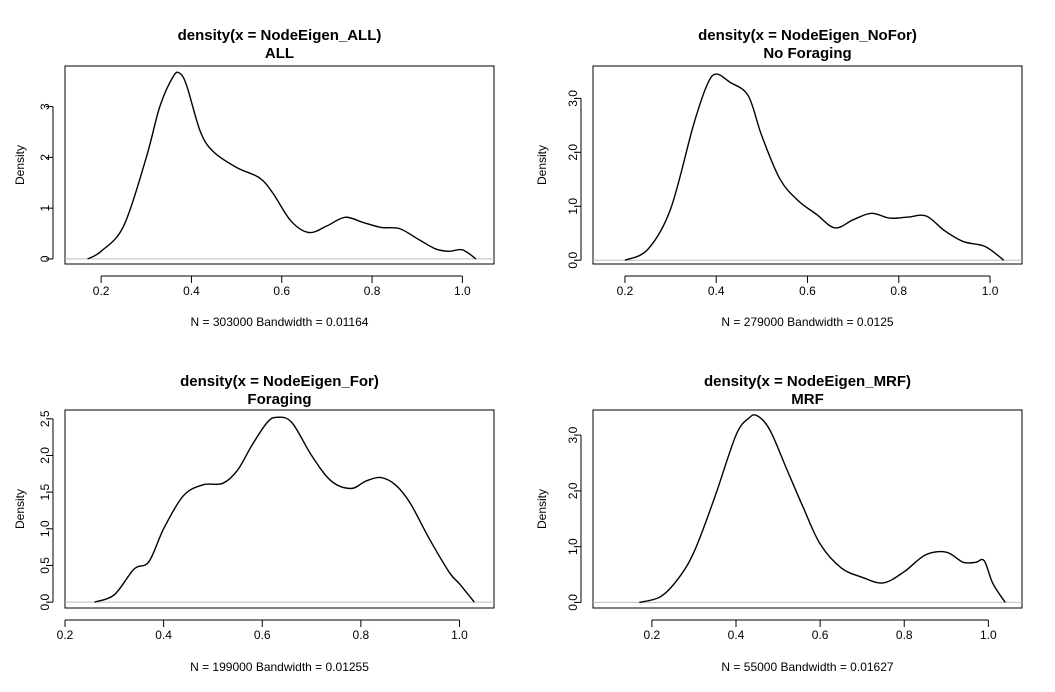  What do you see at coordinates (807, 322) in the screenshot?
I see `x-axis-label: N = 279000 Bandwidth = 0.0125` at bounding box center [807, 322].